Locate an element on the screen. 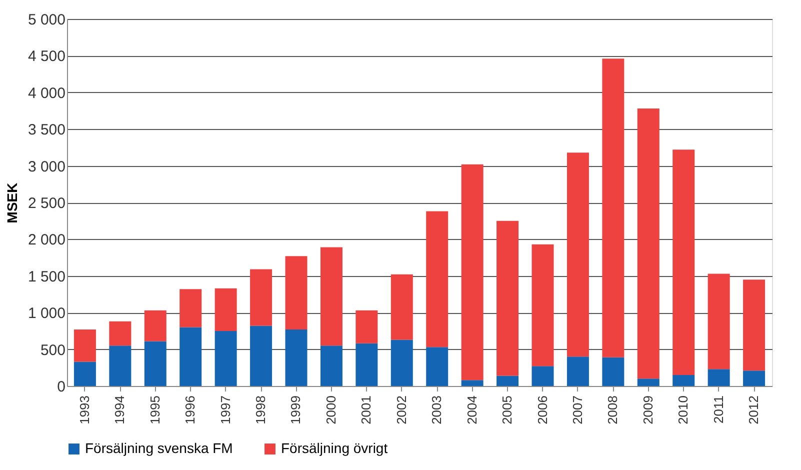 Image resolution: width=801 pixels, height=470 pixels. x-tick-label: 2012 is located at coordinates (754, 410).